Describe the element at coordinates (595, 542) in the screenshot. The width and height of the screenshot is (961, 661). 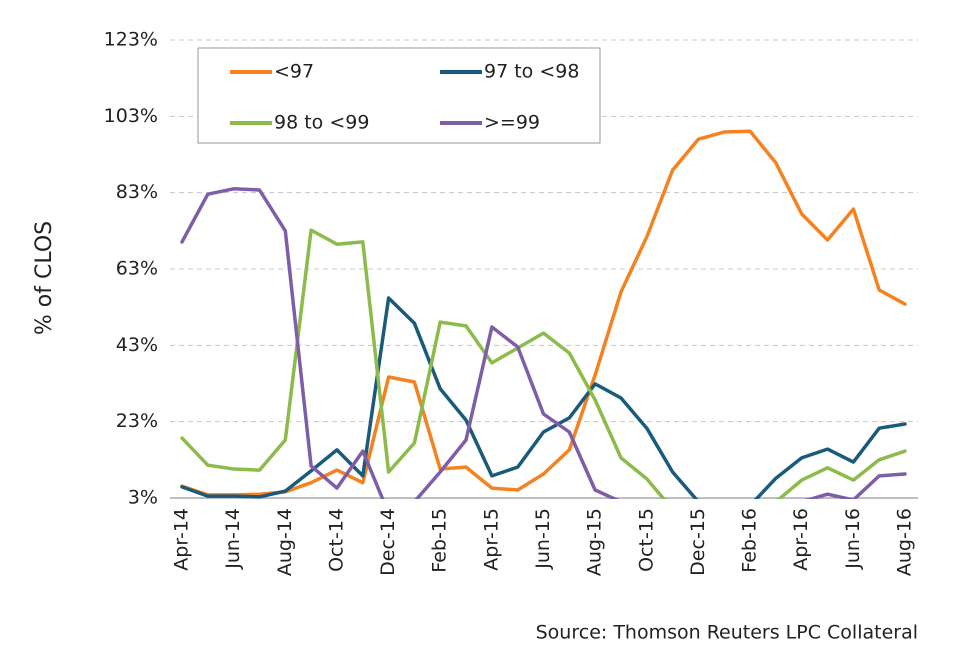
I see `x-tick-label: Aug-15` at that location.